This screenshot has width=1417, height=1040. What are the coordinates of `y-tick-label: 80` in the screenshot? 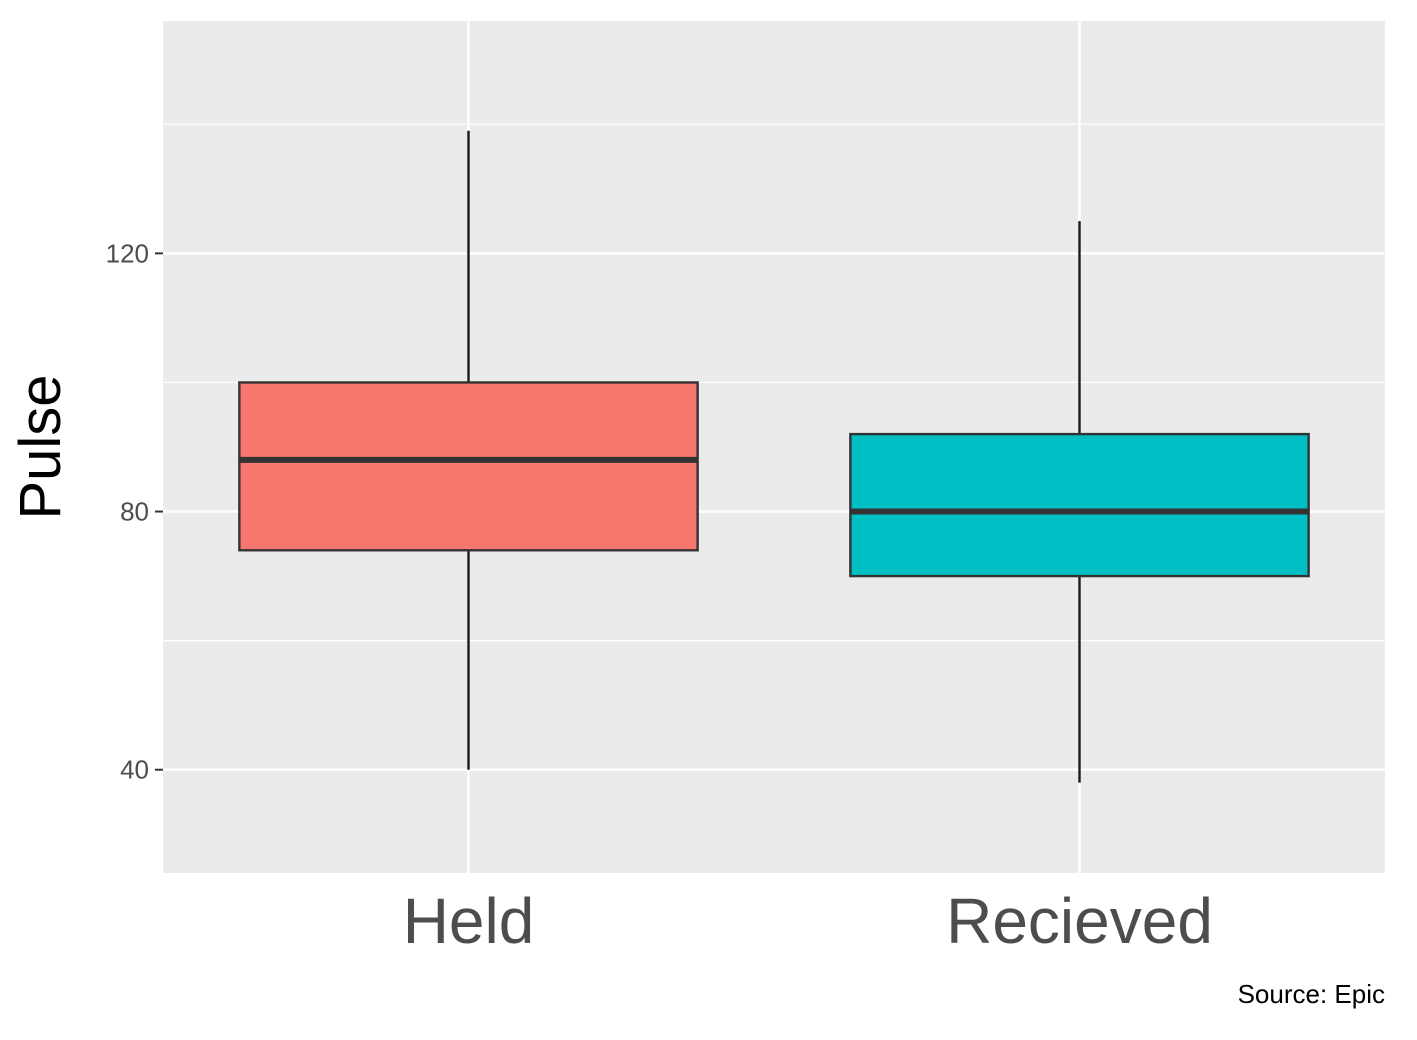 It's located at (134, 512).